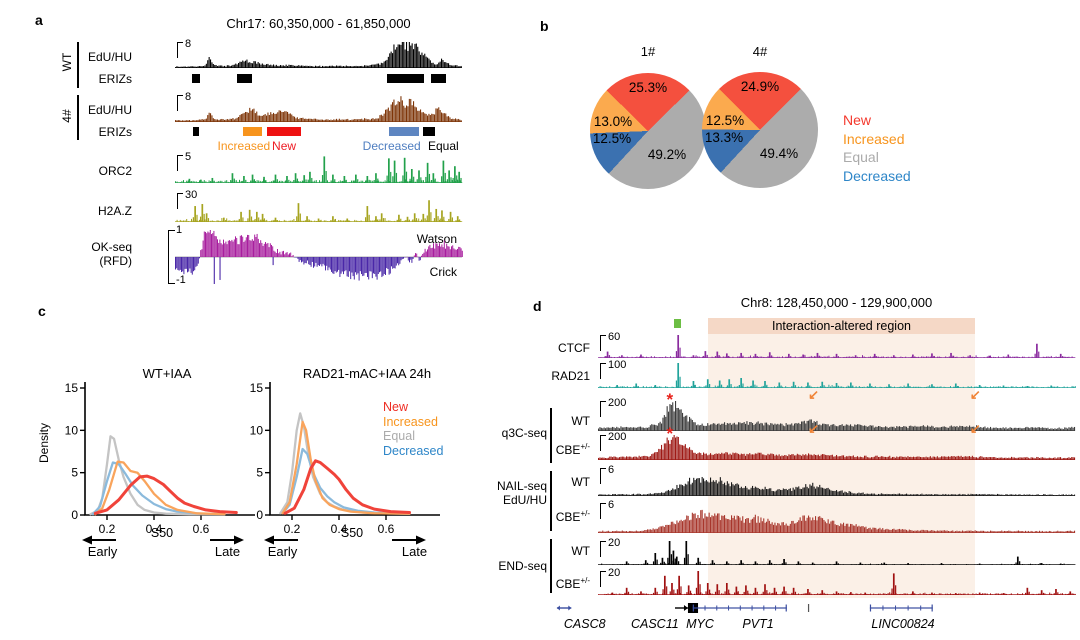 The width and height of the screenshot is (1080, 640). Describe the element at coordinates (564, 583) in the screenshot. I see `track-label-end-cbe: CBE+/-` at that location.